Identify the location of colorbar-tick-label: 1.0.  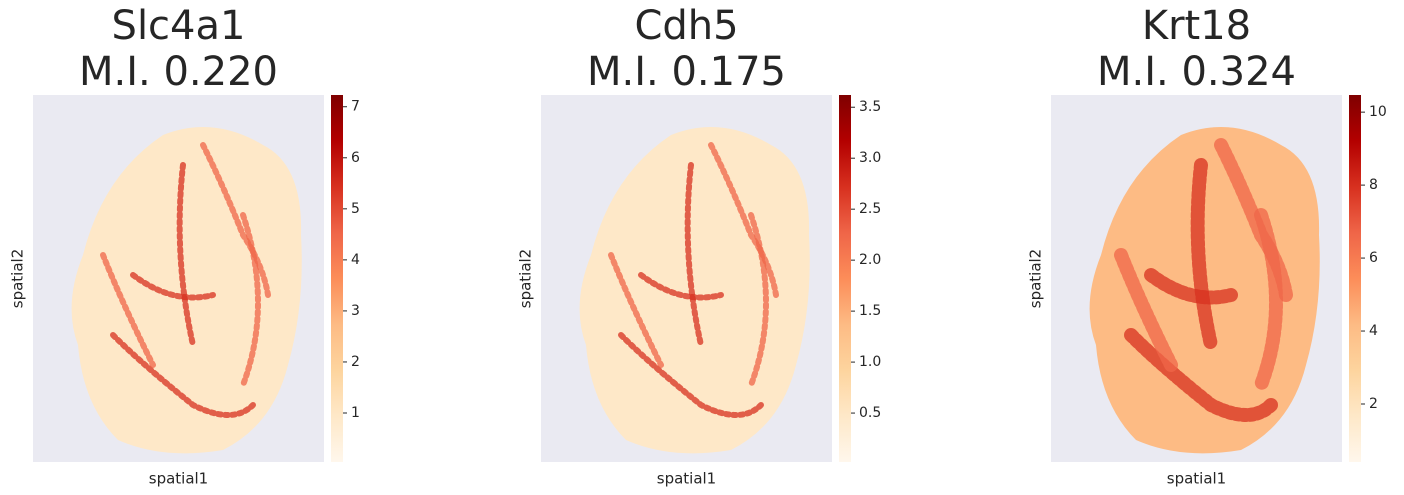
(870, 362).